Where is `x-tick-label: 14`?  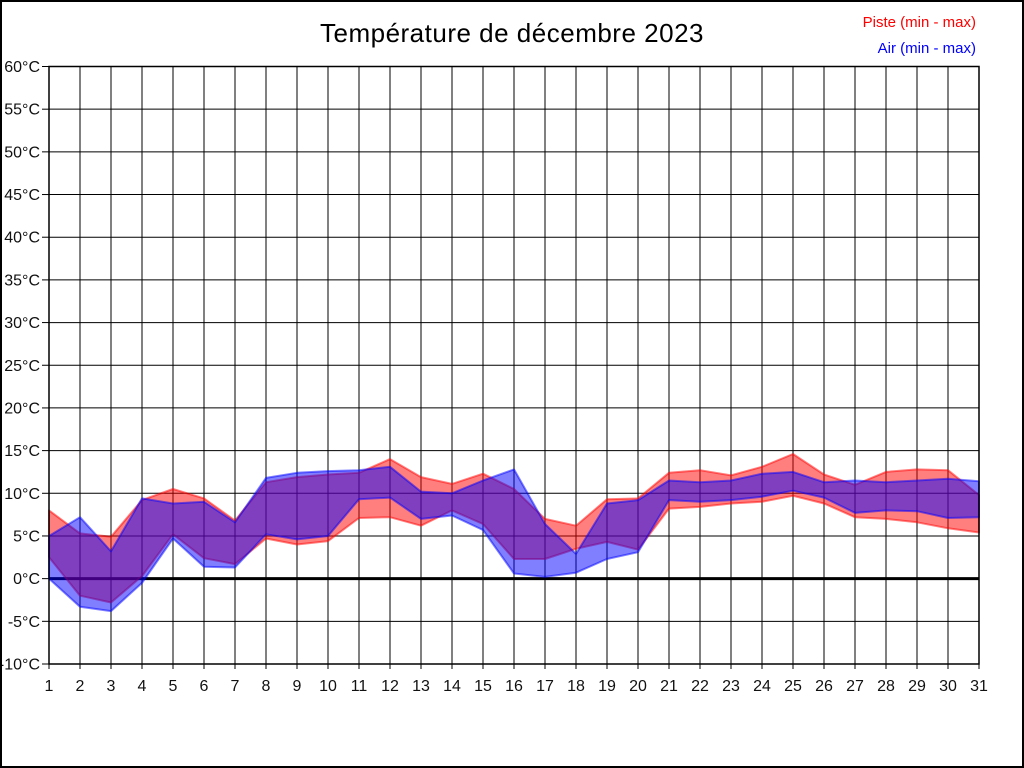 x-tick-label: 14 is located at coordinates (452, 686).